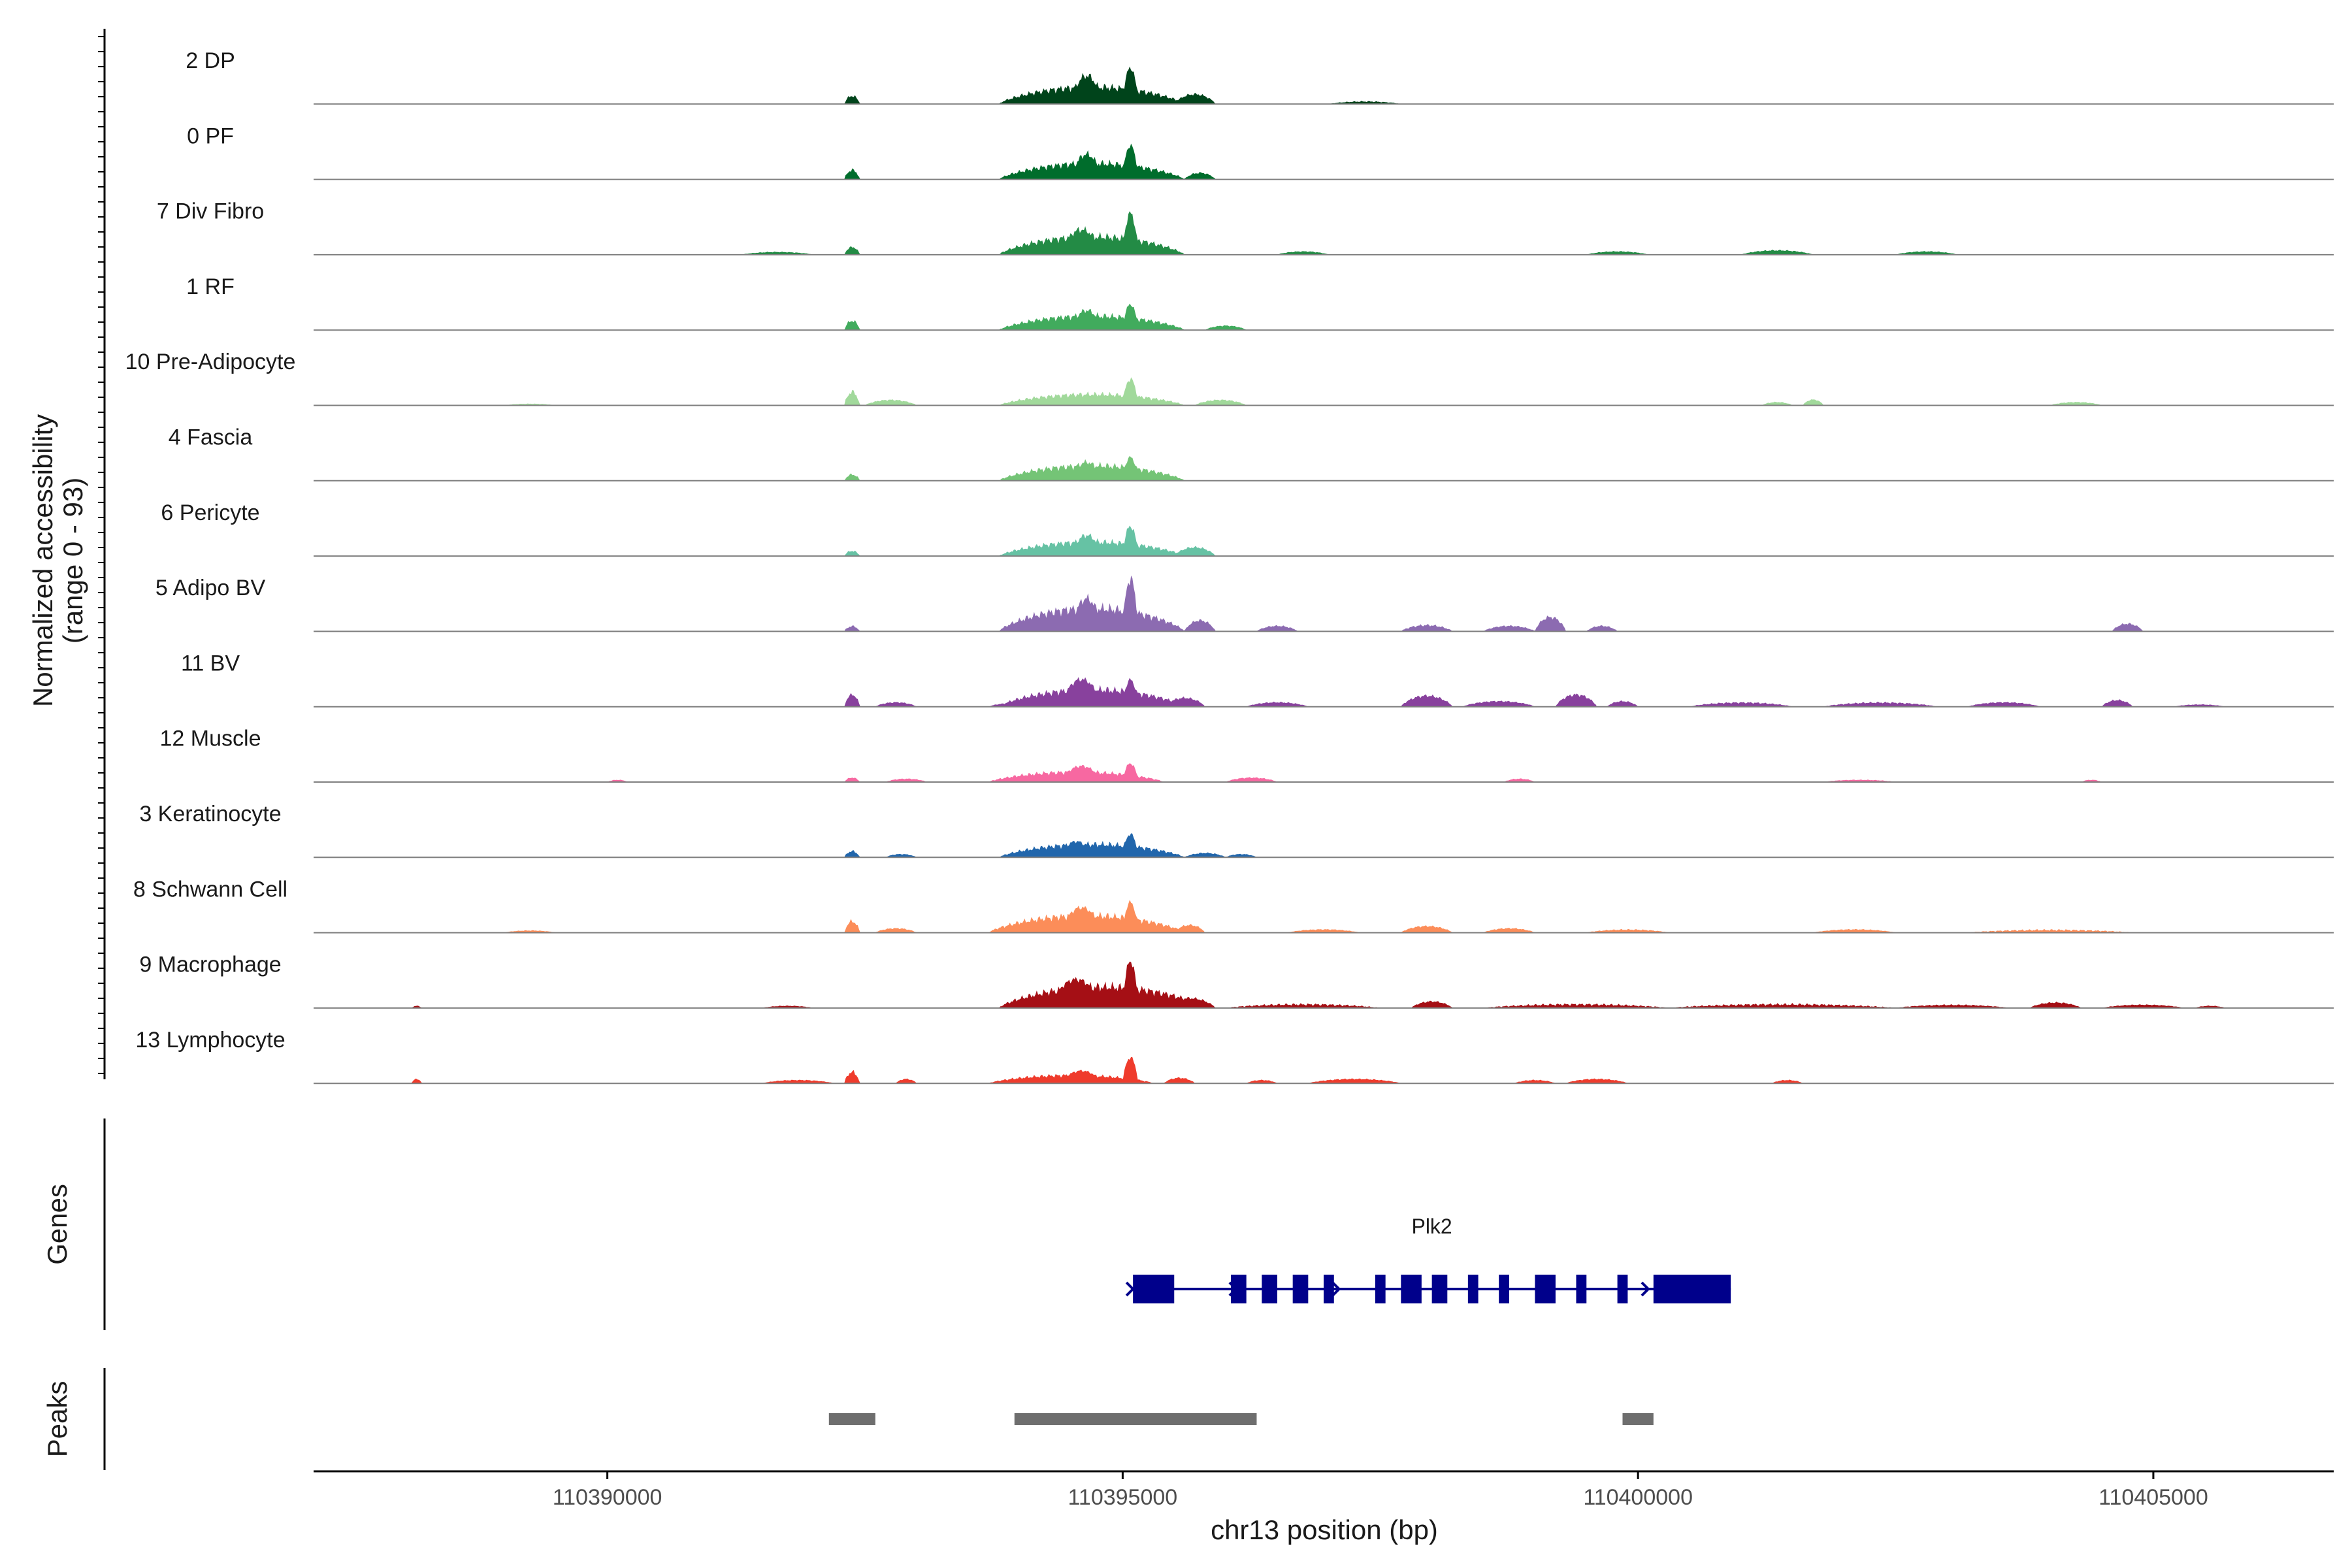  I want to click on track-7-div-fibro, so click(1324, 233).